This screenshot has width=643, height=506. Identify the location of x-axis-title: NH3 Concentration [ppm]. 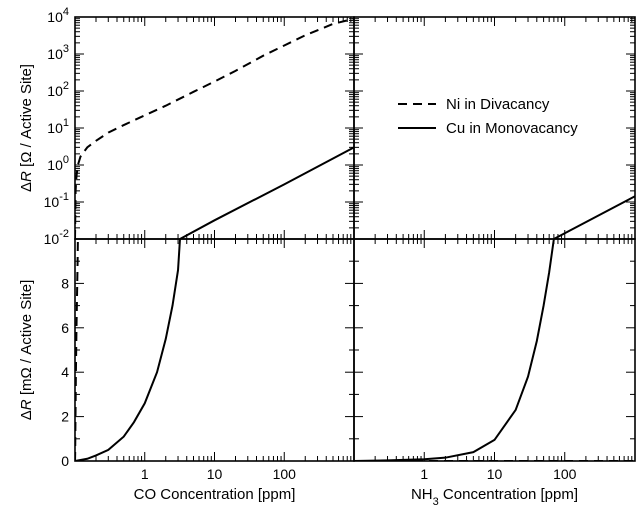
(494, 496).